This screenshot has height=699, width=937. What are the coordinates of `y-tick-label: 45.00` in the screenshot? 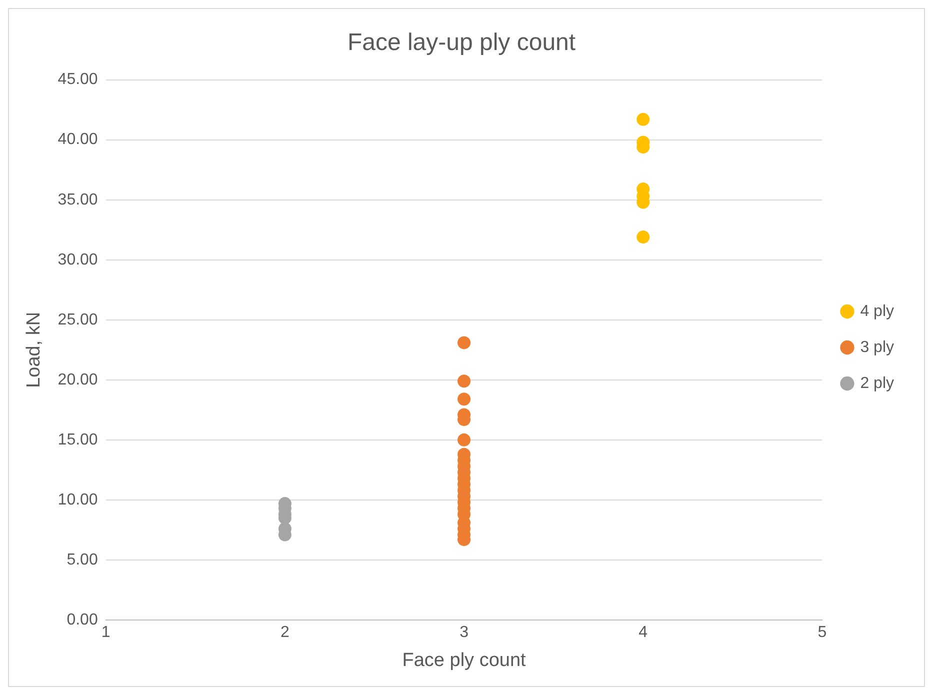 It's located at (78, 79).